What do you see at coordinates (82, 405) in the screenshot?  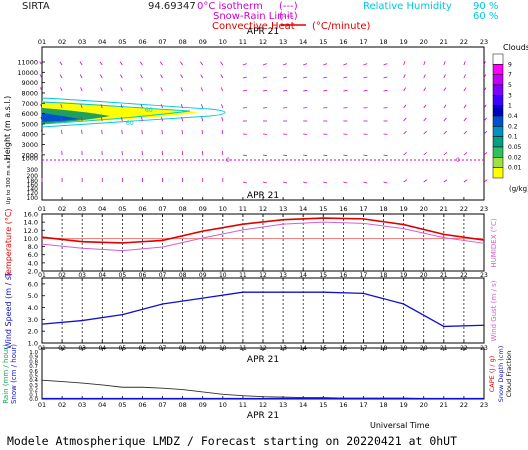 I see `hour-tick-label-bottom: 03` at bounding box center [82, 405].